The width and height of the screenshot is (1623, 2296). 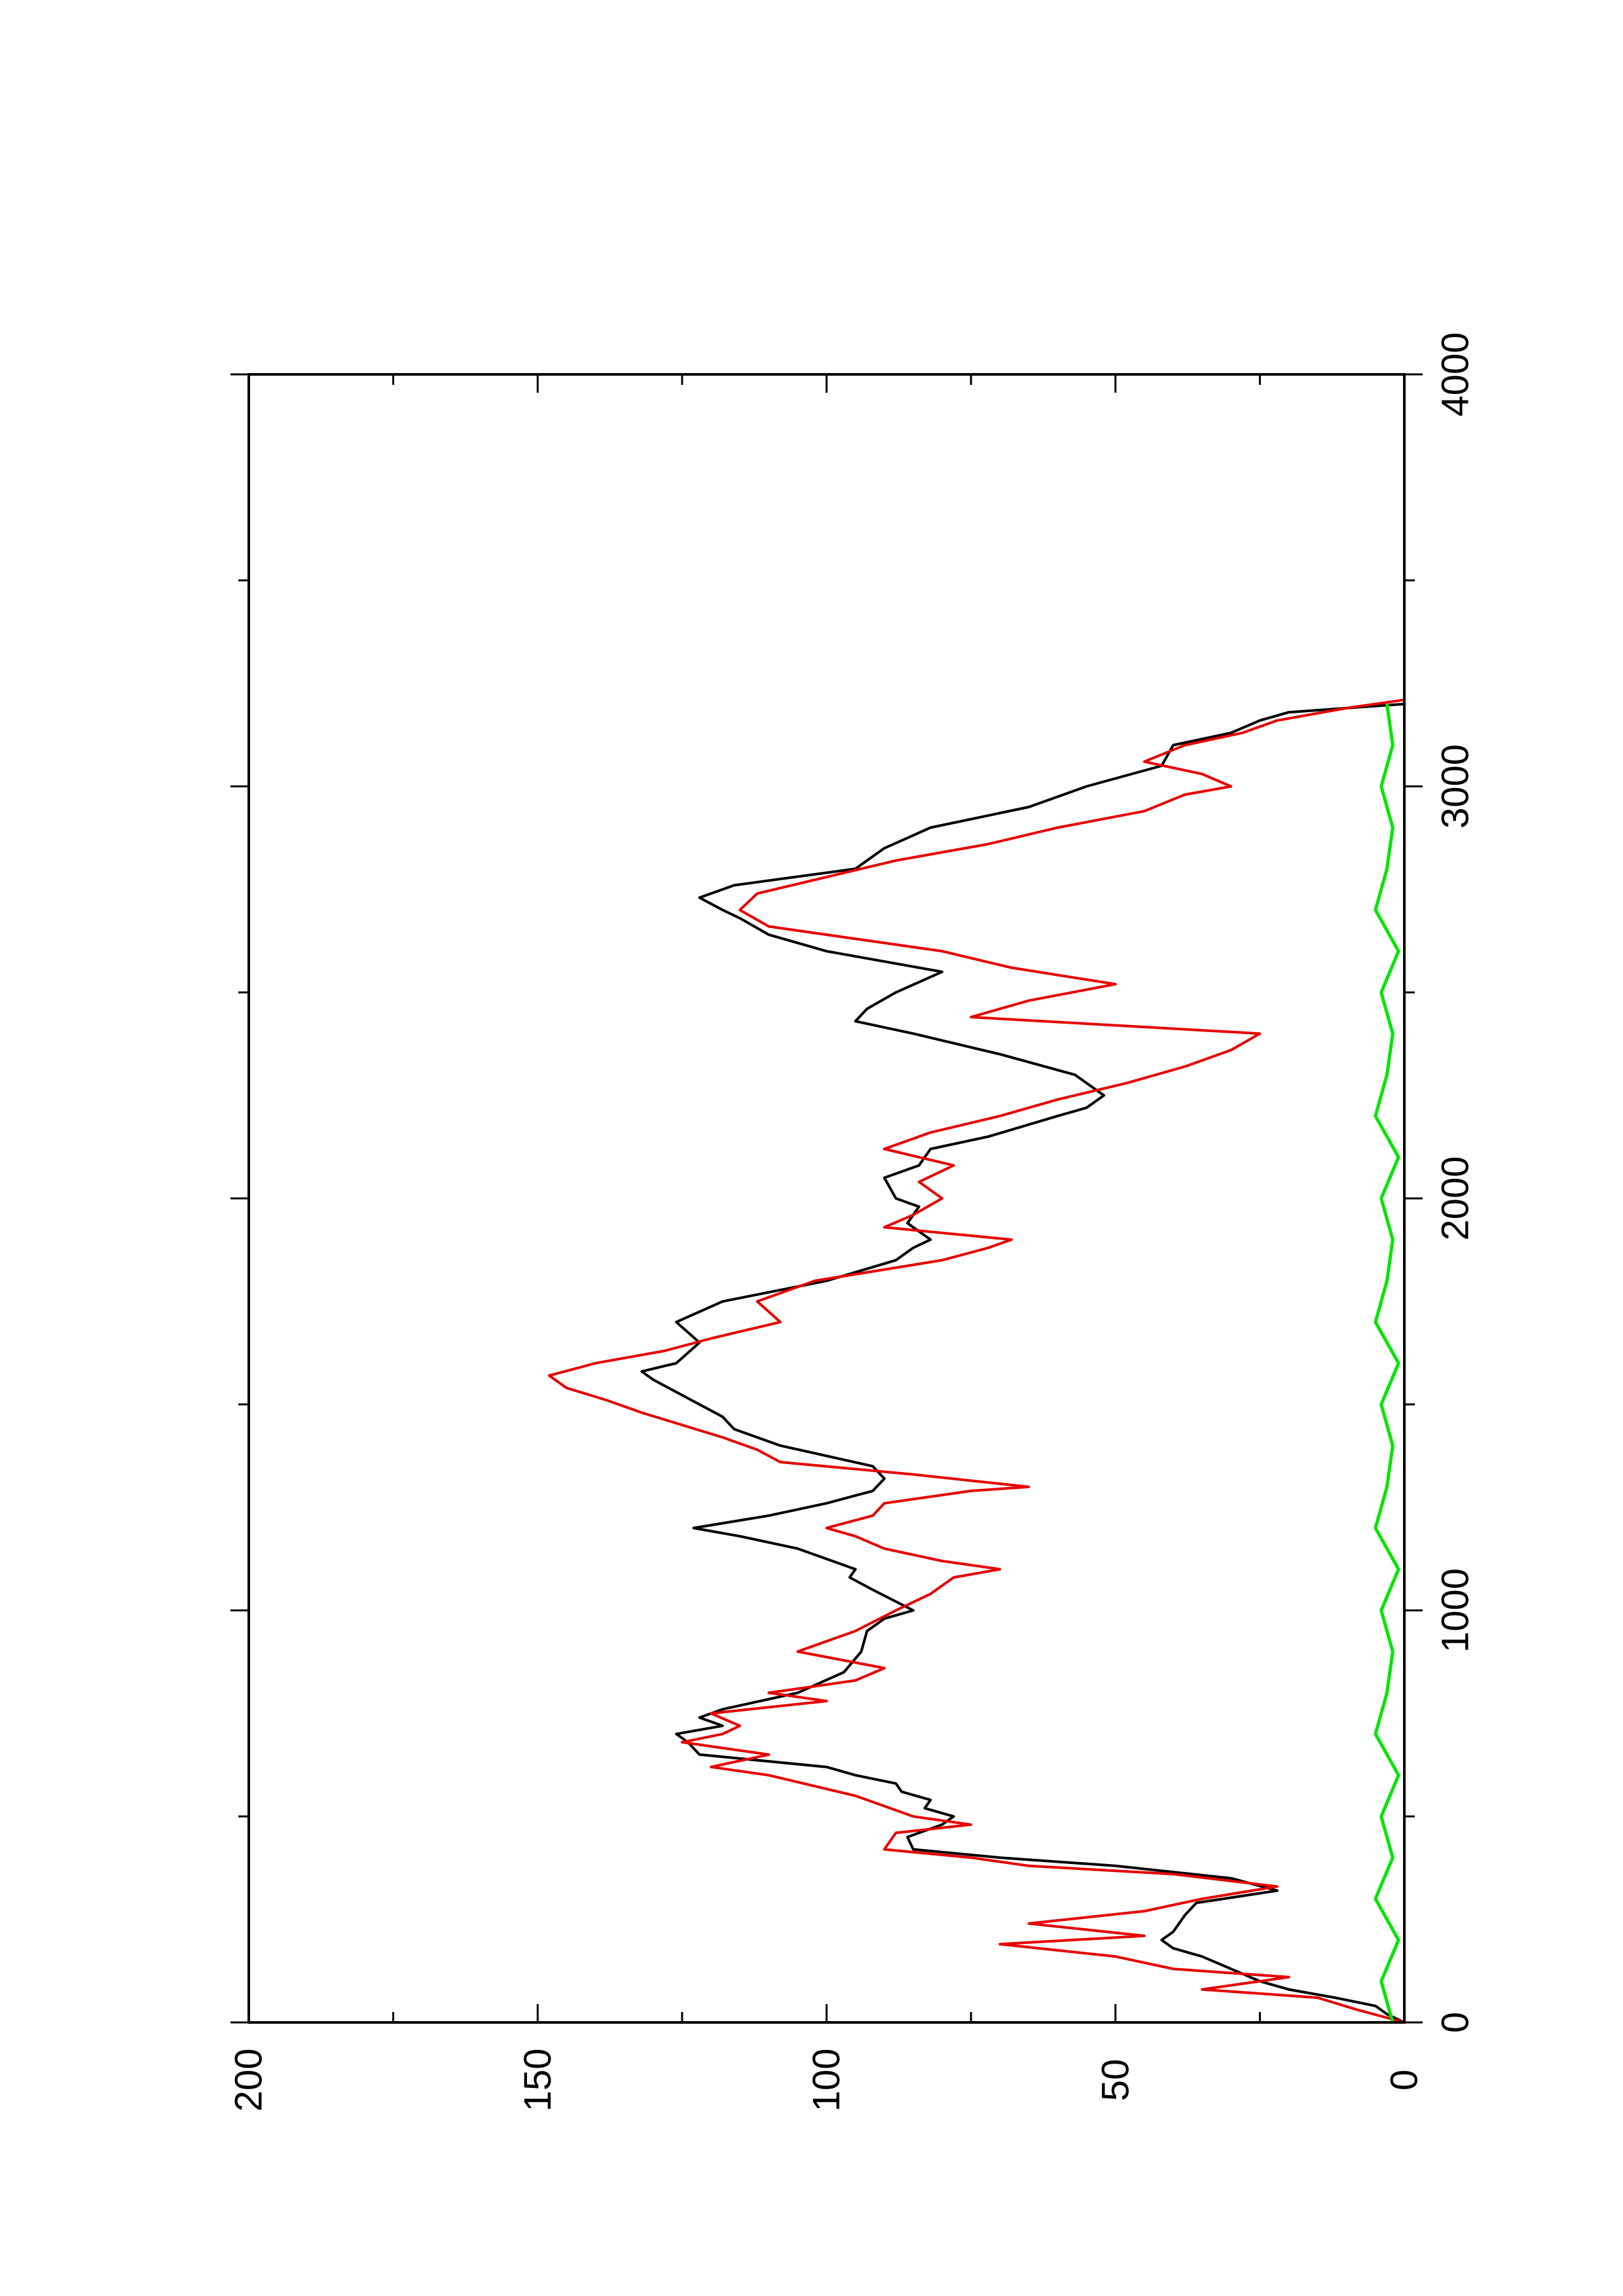 What do you see at coordinates (1455, 1198) in the screenshot?
I see `x-tick-label: 2000` at bounding box center [1455, 1198].